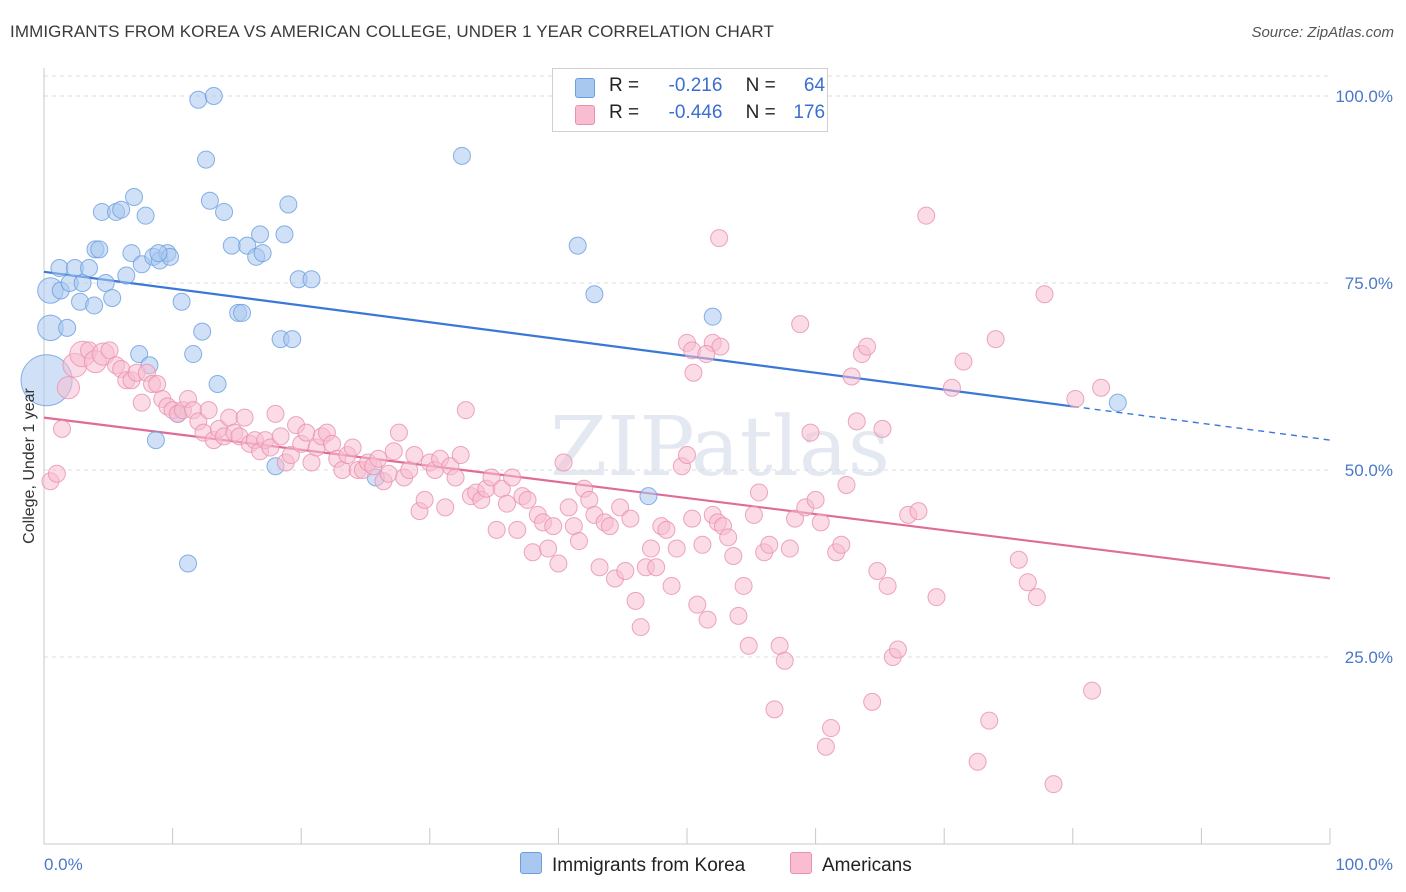  I want to click on legend-r-label: R =, so click(624, 112).